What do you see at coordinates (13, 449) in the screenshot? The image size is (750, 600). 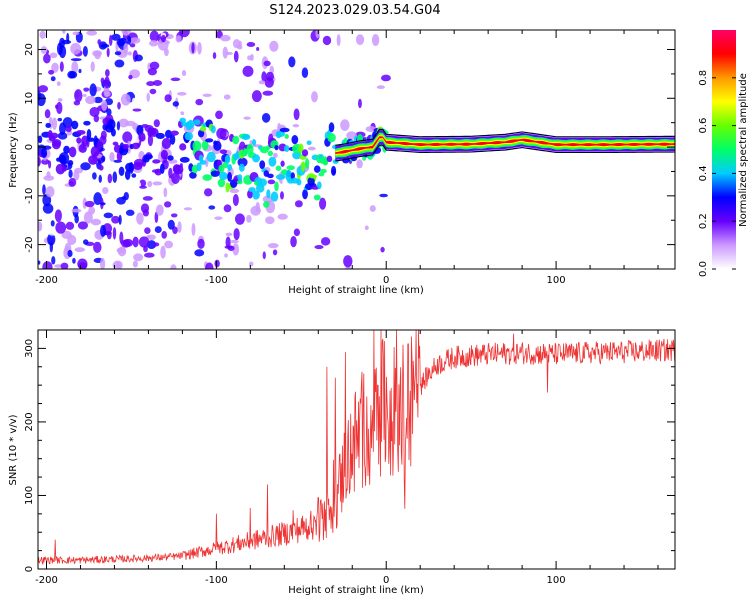 I see `snr-y-axis-label: SNR (10 * v/v)` at bounding box center [13, 449].